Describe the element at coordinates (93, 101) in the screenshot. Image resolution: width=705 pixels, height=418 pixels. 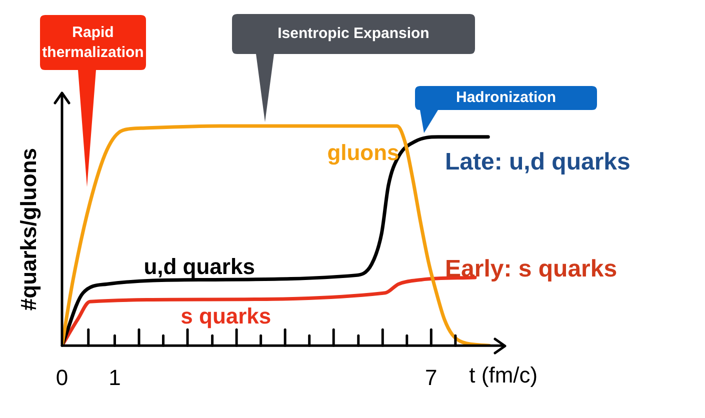
I see `speech-bubble: Rapid thermalization` at that location.